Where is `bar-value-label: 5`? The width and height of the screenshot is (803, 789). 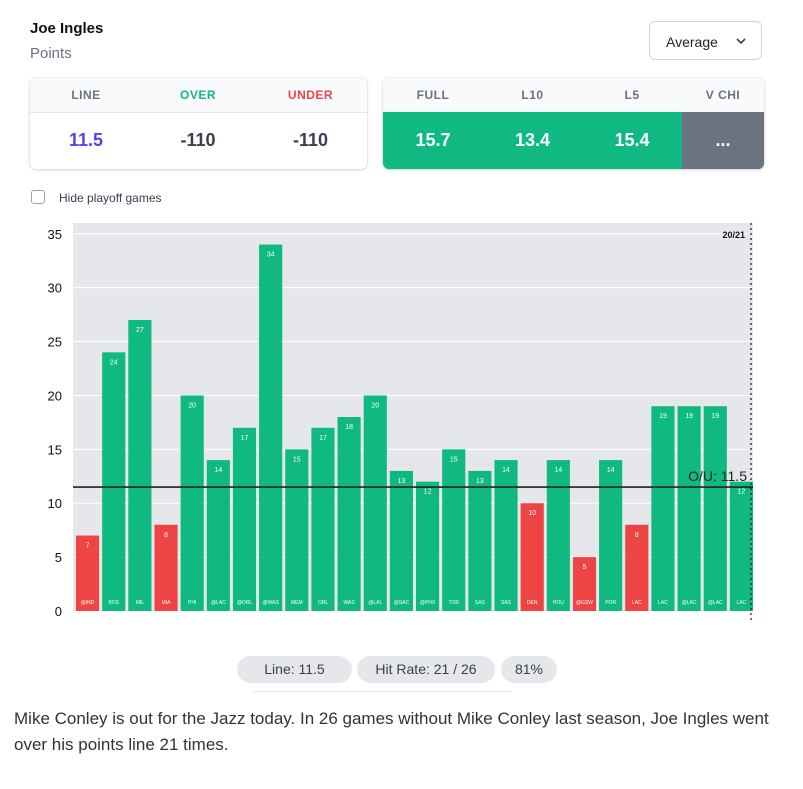 bar-value-label: 5 is located at coordinates (585, 567).